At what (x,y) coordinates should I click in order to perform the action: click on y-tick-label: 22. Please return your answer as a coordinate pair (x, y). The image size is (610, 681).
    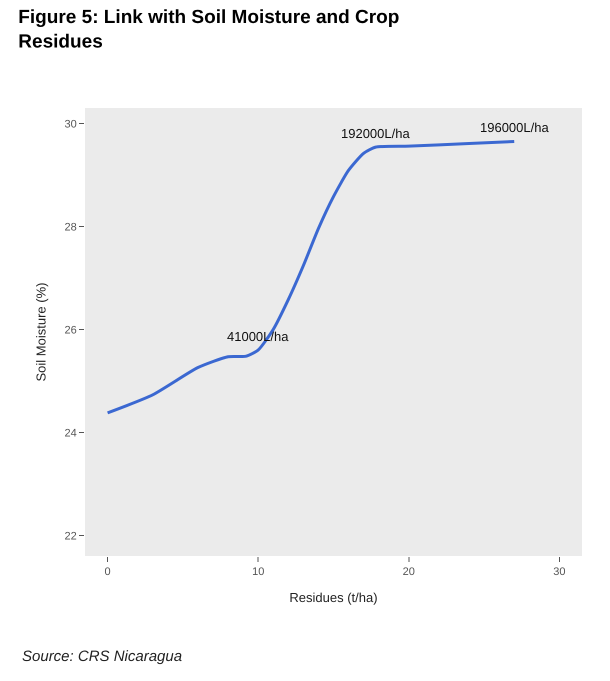
    Looking at the image, I should click on (70, 536).